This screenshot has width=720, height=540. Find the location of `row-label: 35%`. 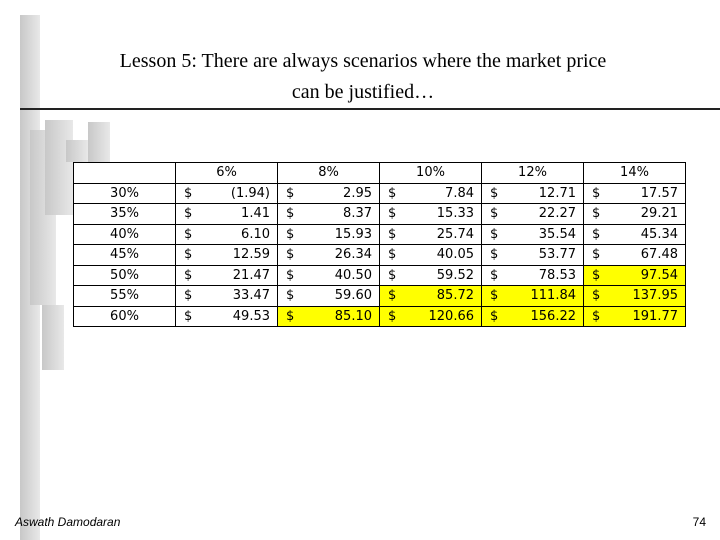

row-label: 35% is located at coordinates (124, 214).